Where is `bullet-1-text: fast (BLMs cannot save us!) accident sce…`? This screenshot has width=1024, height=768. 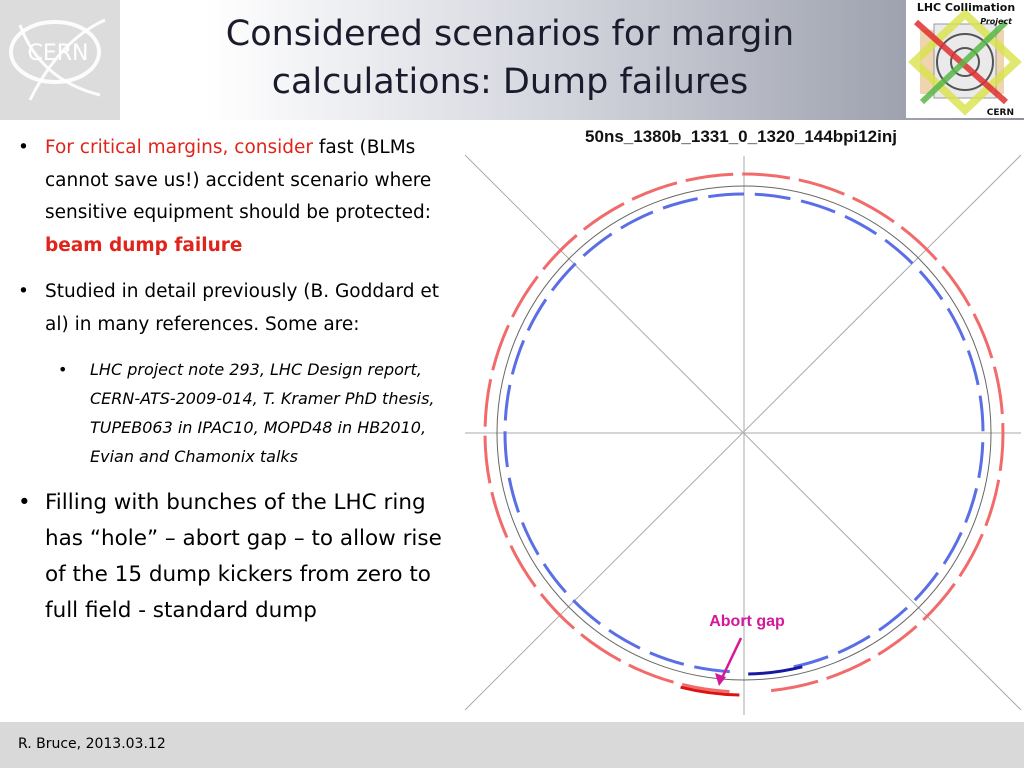 bullet-1-text: fast (BLMs cannot save us!) accident sce… is located at coordinates (238, 180).